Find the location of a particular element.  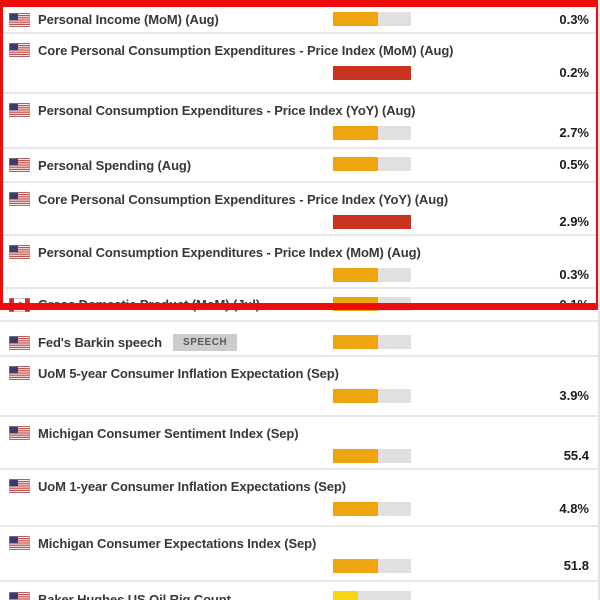

event-row: Baker Hughes US Oil Rig Count is located at coordinates (299, 591).